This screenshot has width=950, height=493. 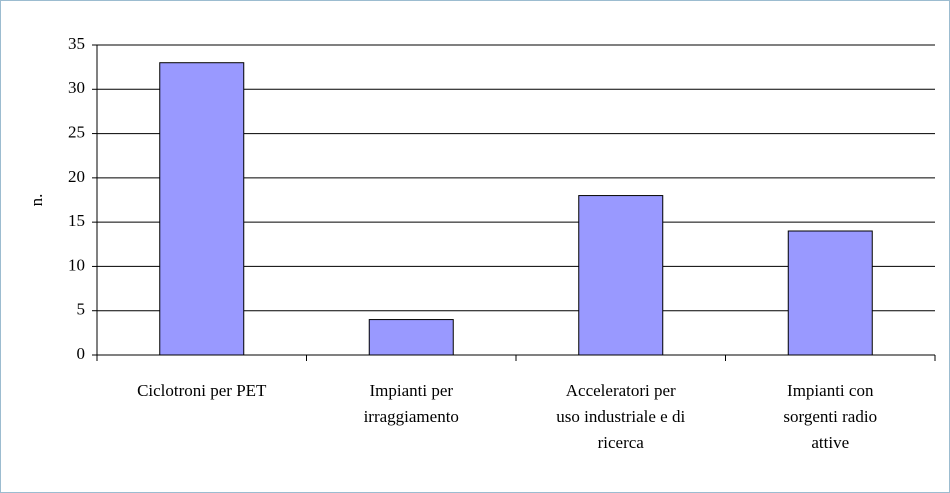 I want to click on x-tick-label: Ciclotroni per PET, so click(x=202, y=390).